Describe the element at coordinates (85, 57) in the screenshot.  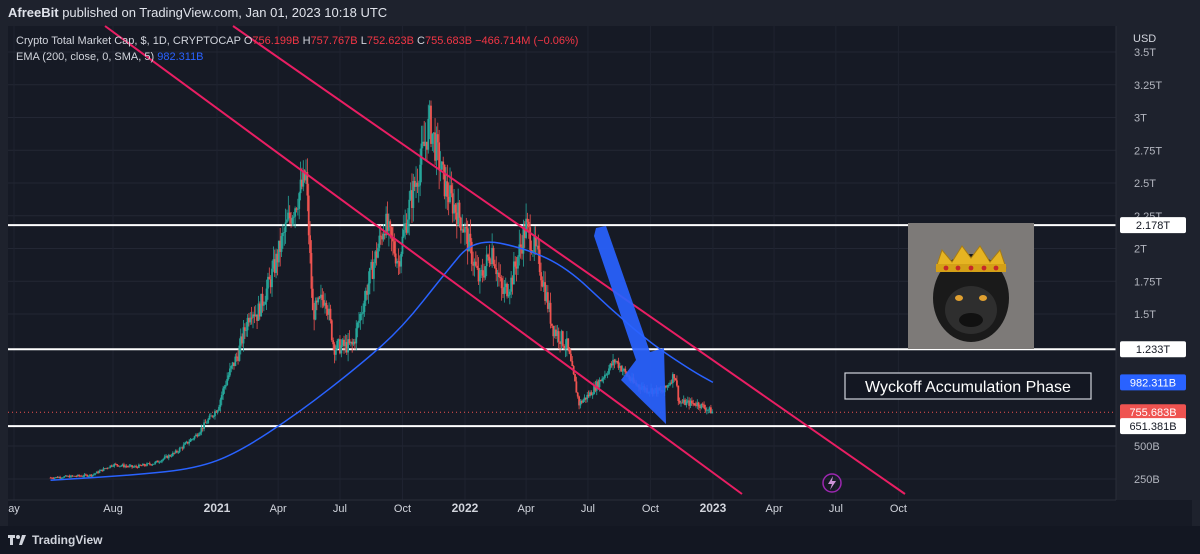
I see `ema-label: EMA (200, close, 0, SMA, 5)` at that location.